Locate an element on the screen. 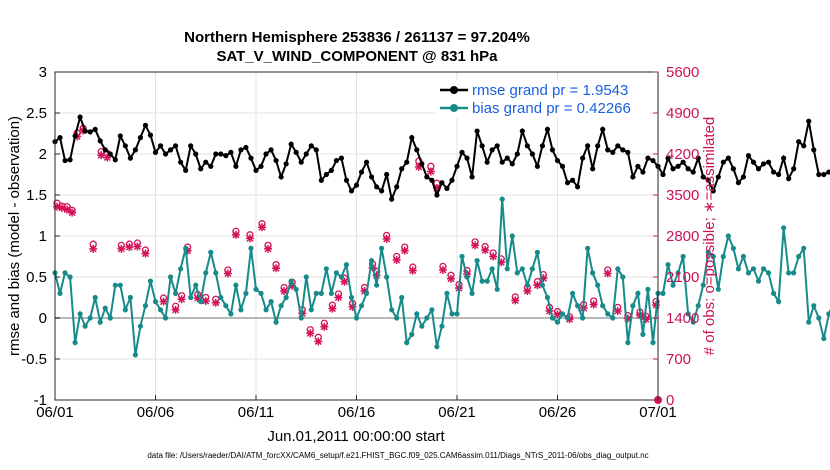  y2-tick-label: 4200 is located at coordinates (682, 154).